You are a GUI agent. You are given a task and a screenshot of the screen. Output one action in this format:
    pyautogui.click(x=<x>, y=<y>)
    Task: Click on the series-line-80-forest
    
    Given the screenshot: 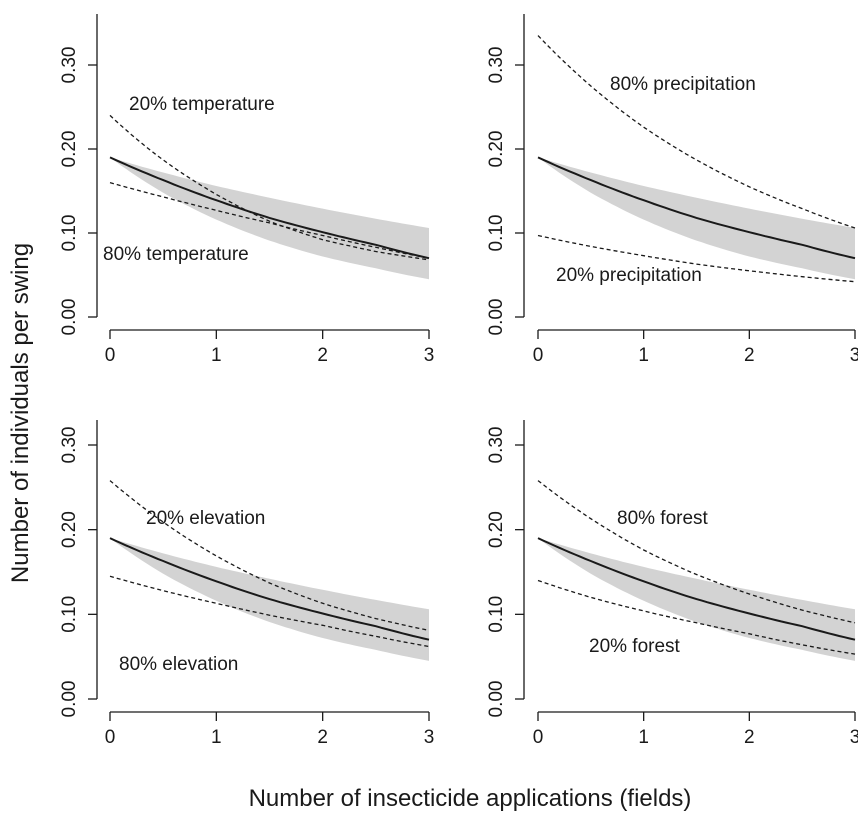 What is the action you would take?
    pyautogui.click(x=696, y=552)
    